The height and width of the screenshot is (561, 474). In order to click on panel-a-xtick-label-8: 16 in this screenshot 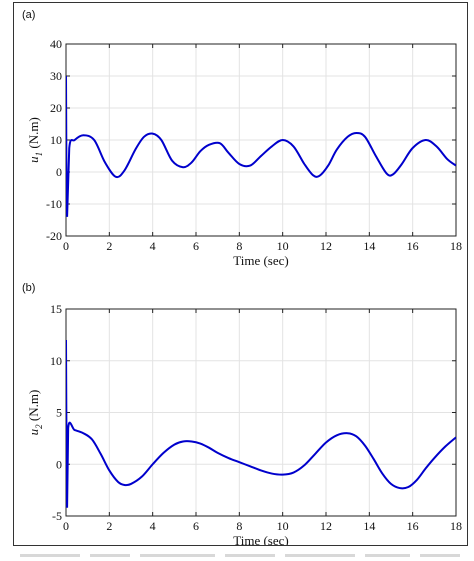, I will do `click(413, 246)`.